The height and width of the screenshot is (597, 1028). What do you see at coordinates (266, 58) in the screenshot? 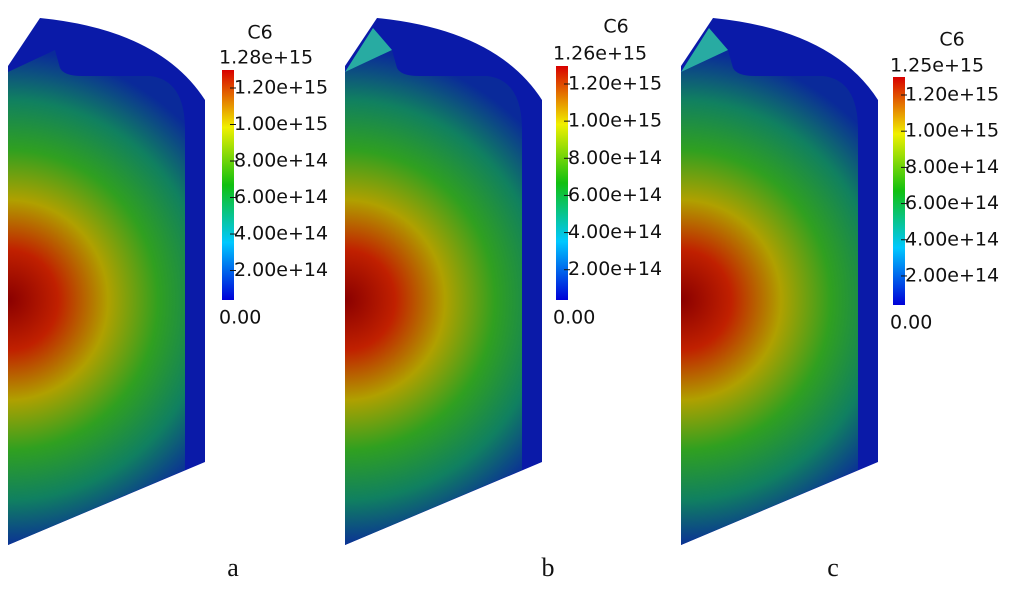
I see `colorbar-max: 1.28e+15` at bounding box center [266, 58].